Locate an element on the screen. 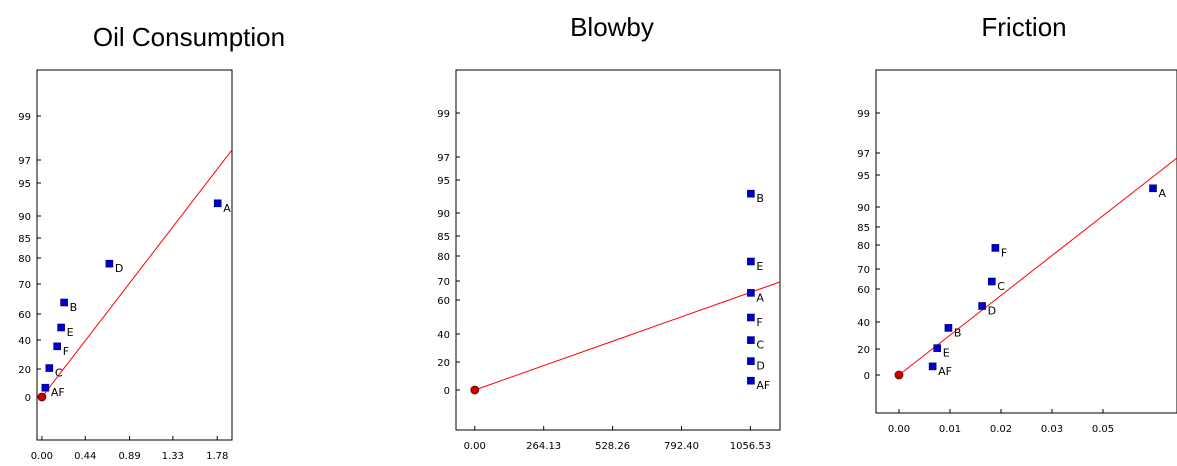 The height and width of the screenshot is (466, 1177). x-tick-label: 0.02 is located at coordinates (1001, 429).